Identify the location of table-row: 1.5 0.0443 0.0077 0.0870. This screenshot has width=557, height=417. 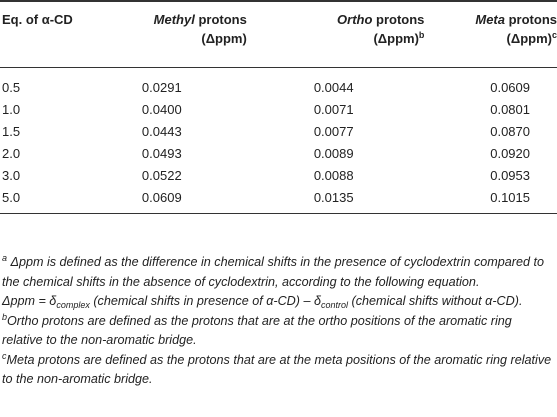
(278, 132).